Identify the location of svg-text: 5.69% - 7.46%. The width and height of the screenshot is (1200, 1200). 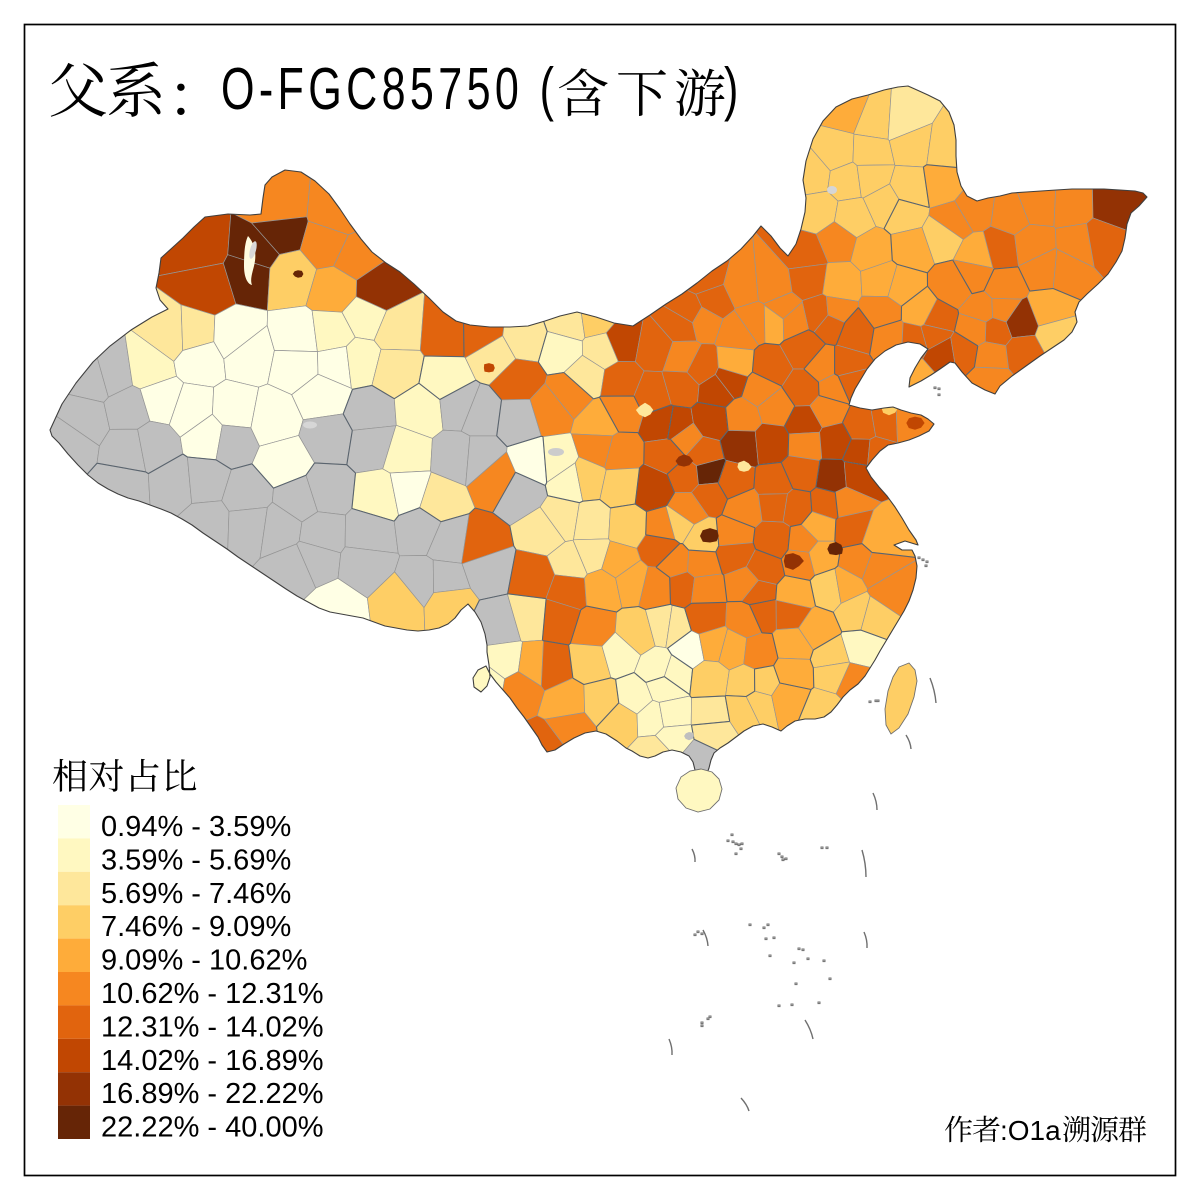
(196, 894).